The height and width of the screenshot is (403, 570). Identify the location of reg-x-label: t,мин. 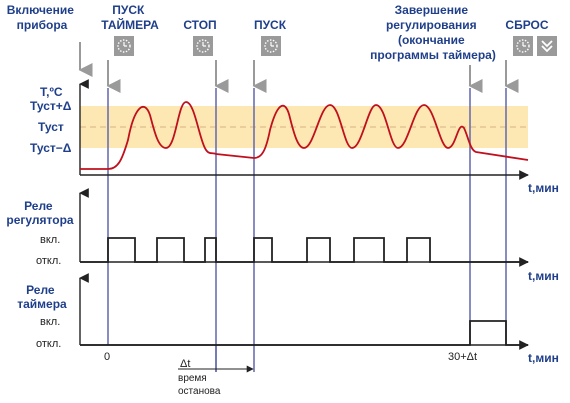
(543, 276).